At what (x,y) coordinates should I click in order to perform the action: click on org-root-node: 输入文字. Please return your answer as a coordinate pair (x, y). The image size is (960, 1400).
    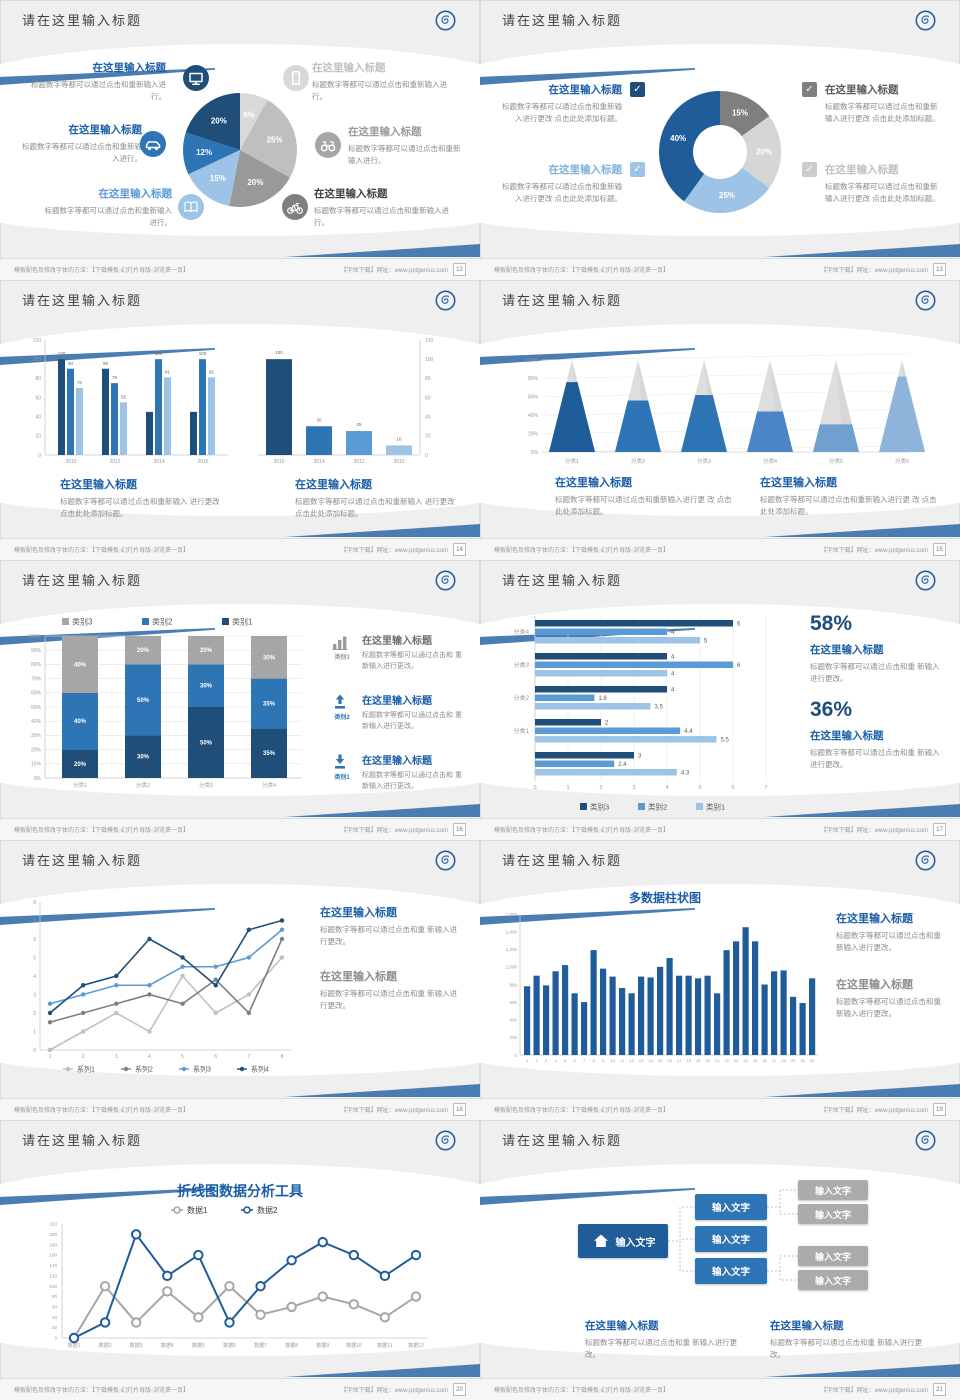
    Looking at the image, I should click on (623, 1241).